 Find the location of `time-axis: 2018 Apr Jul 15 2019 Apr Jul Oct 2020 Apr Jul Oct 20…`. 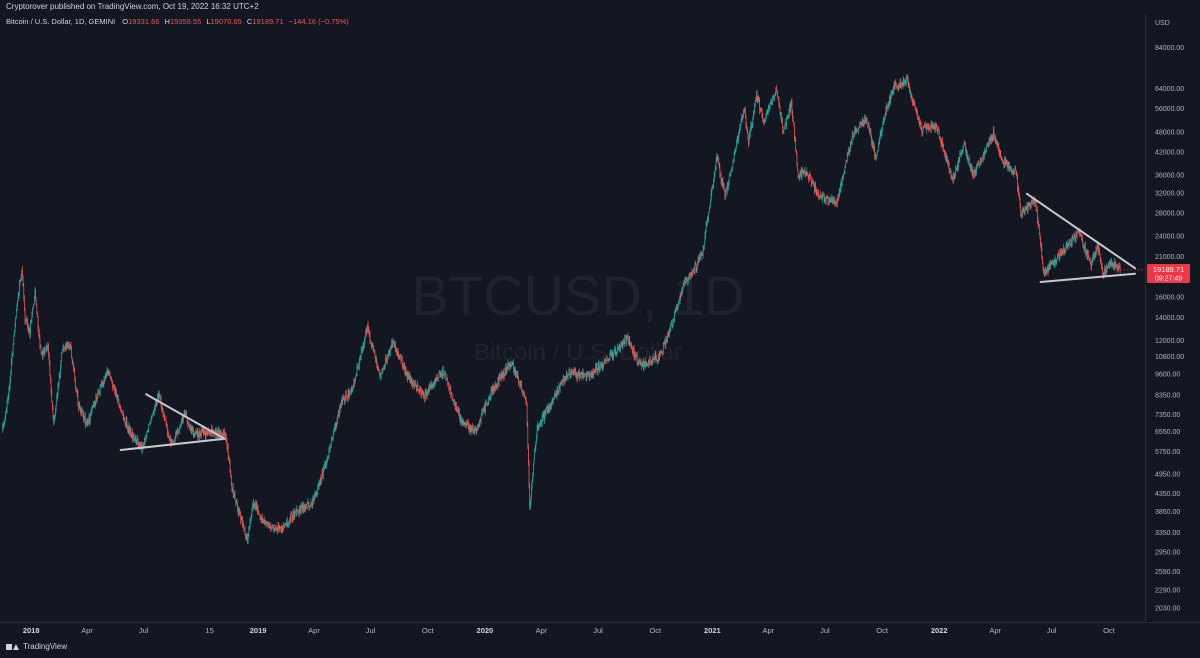

time-axis: 2018 Apr Jul 15 2019 Apr Jul Oct 2020 Apr Jul Oct 20… is located at coordinates (569, 630).